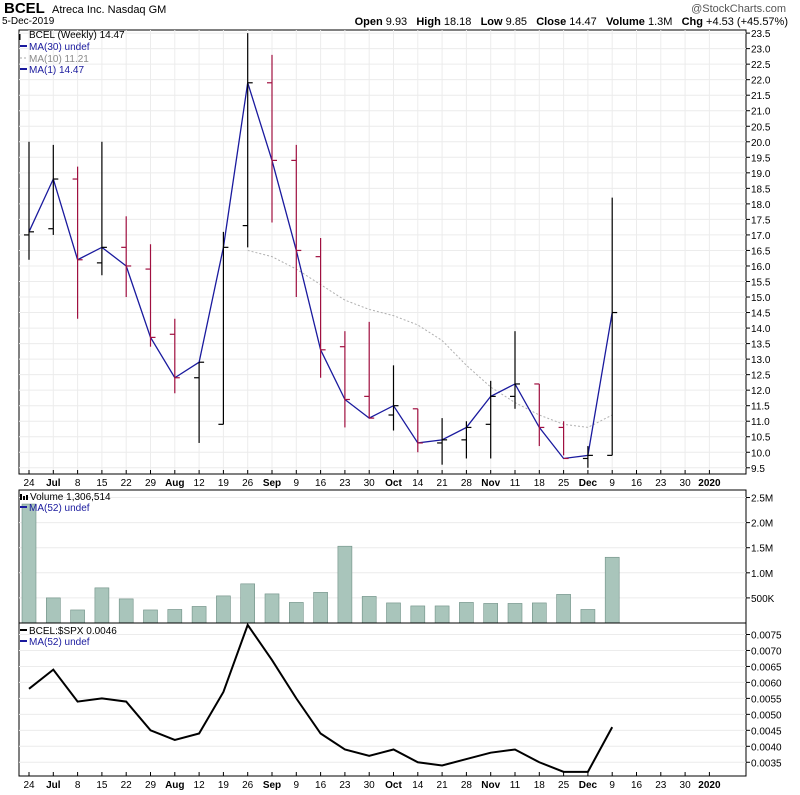  I want to click on ratio-line, so click(321, 697).